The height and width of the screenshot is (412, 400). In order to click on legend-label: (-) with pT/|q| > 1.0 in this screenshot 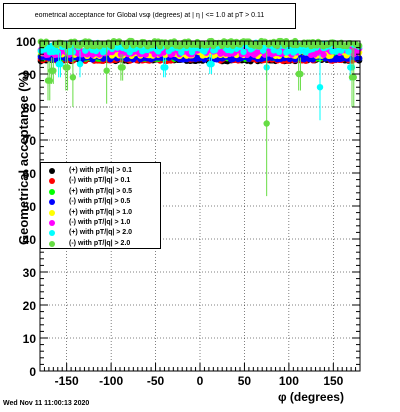, I will do `click(100, 222)`.